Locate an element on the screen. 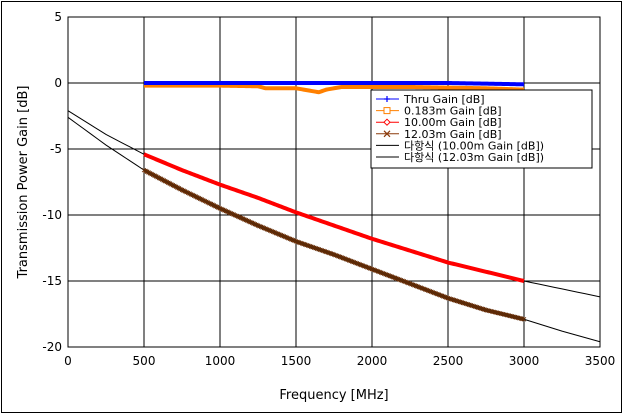  square-marker-icon is located at coordinates (387, 111).